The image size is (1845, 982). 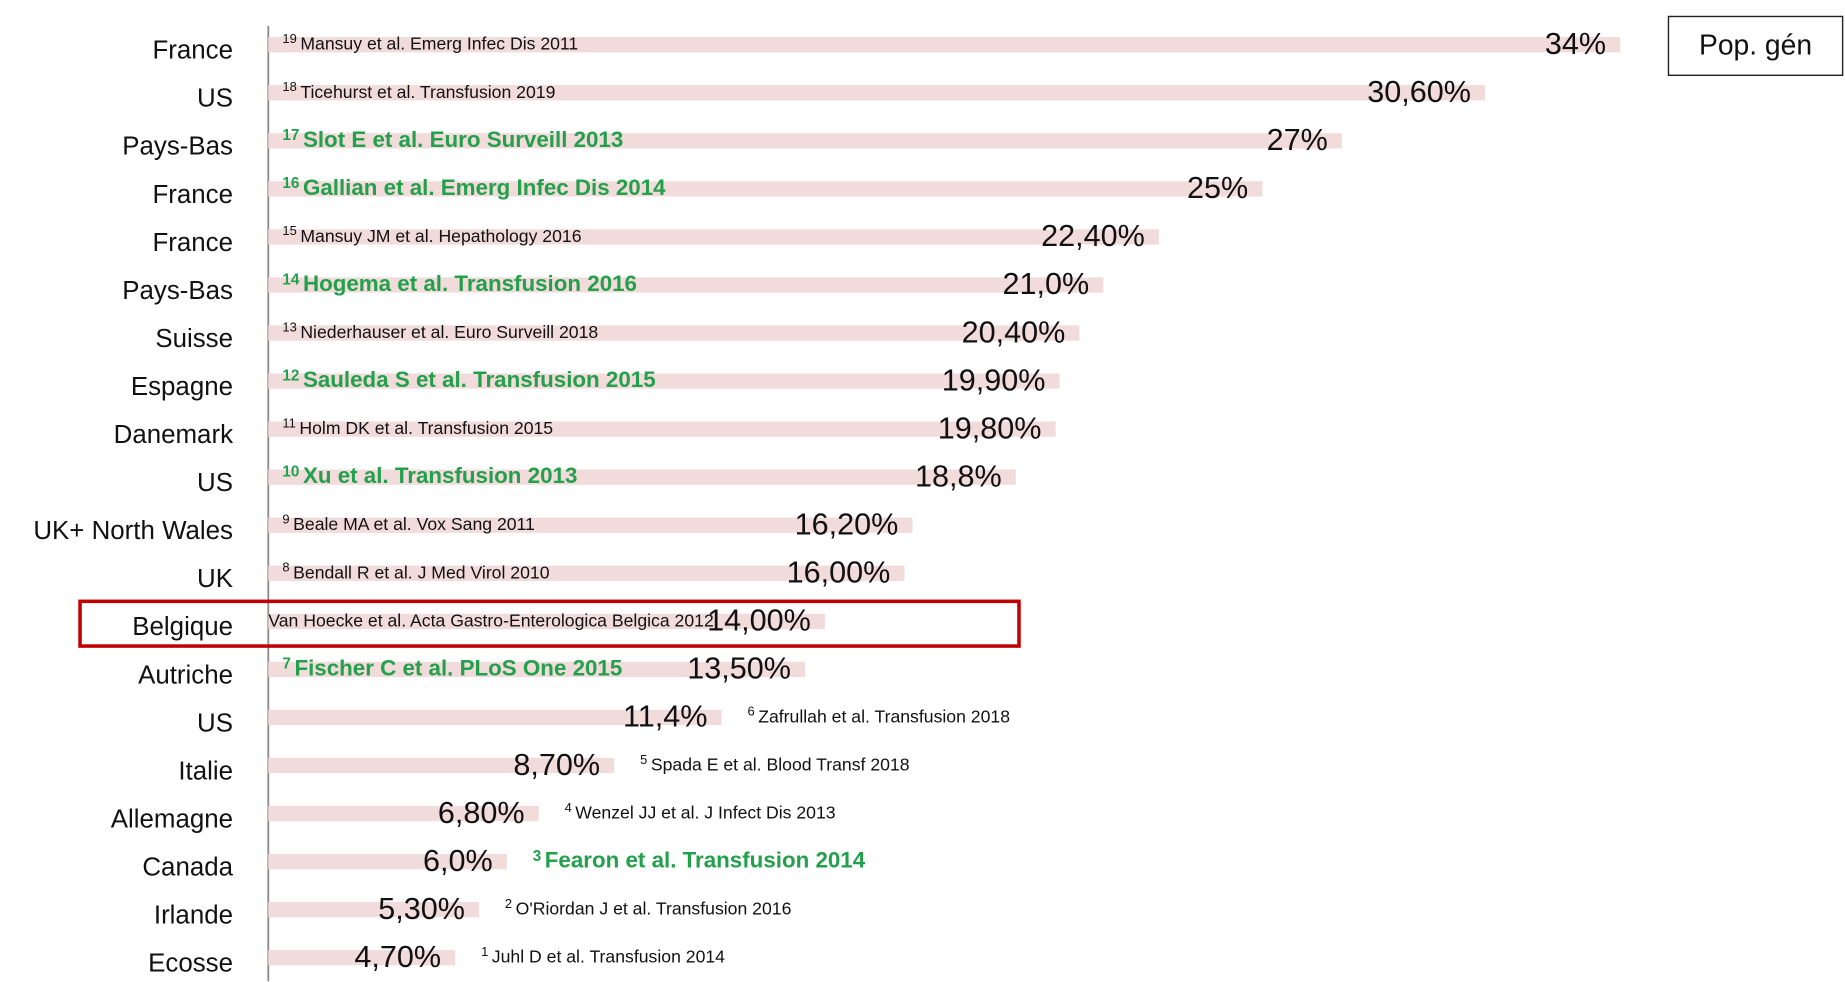 I want to click on reference-number: 16, so click(x=290, y=183).